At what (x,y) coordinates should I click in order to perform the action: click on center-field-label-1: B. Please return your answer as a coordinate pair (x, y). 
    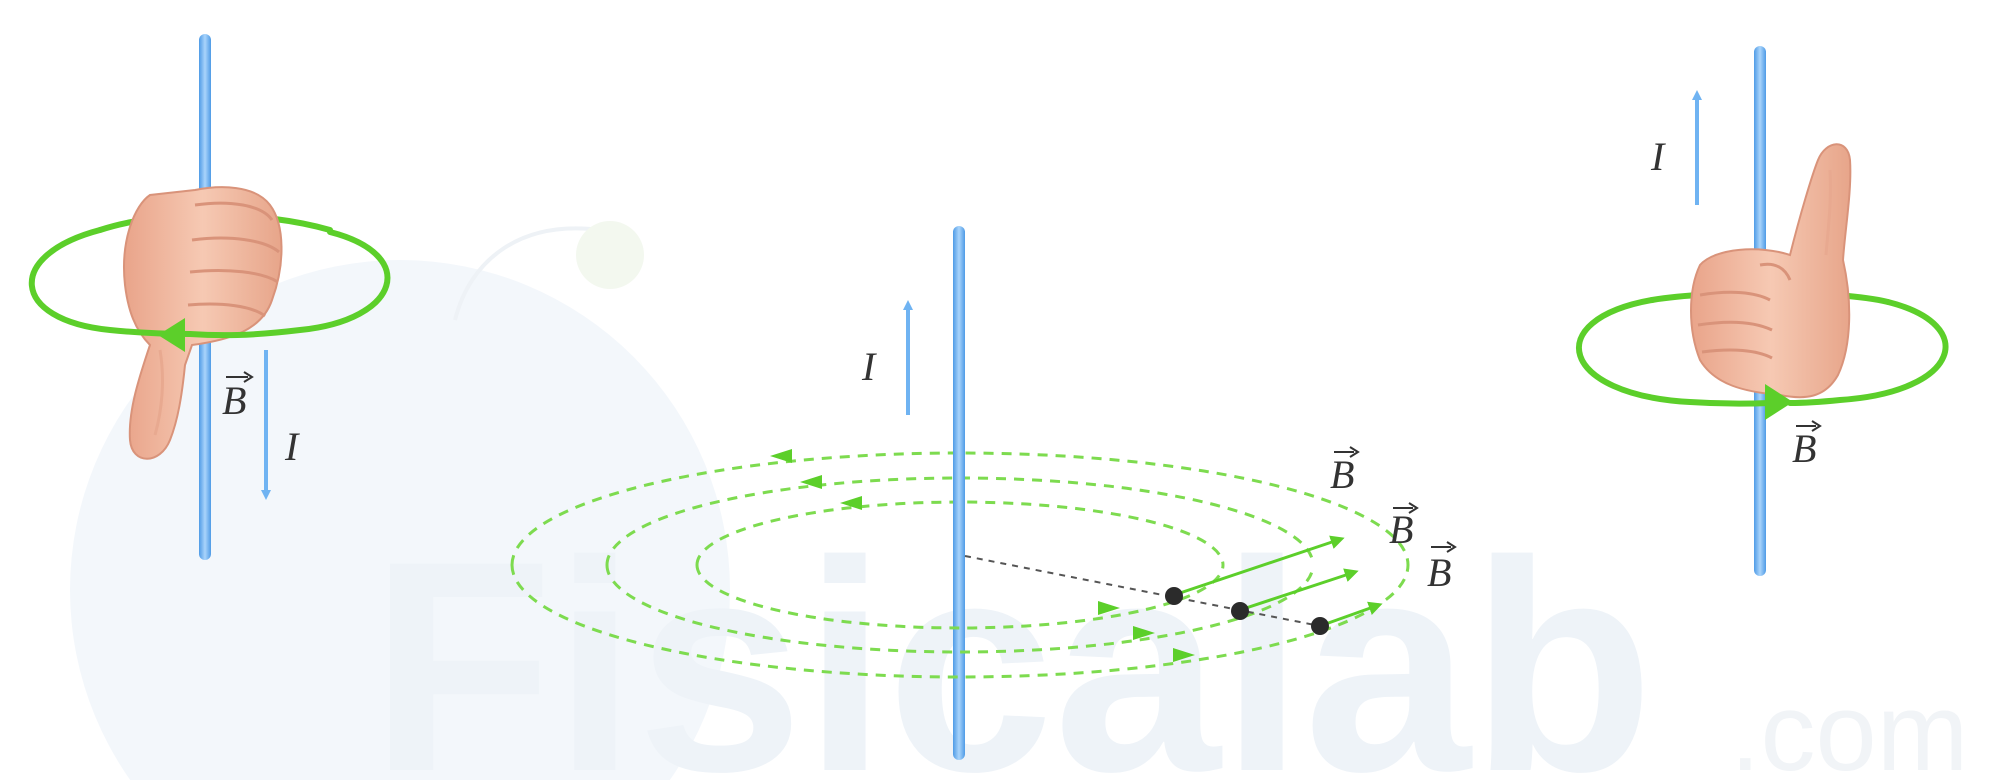
    Looking at the image, I should click on (1345, 471).